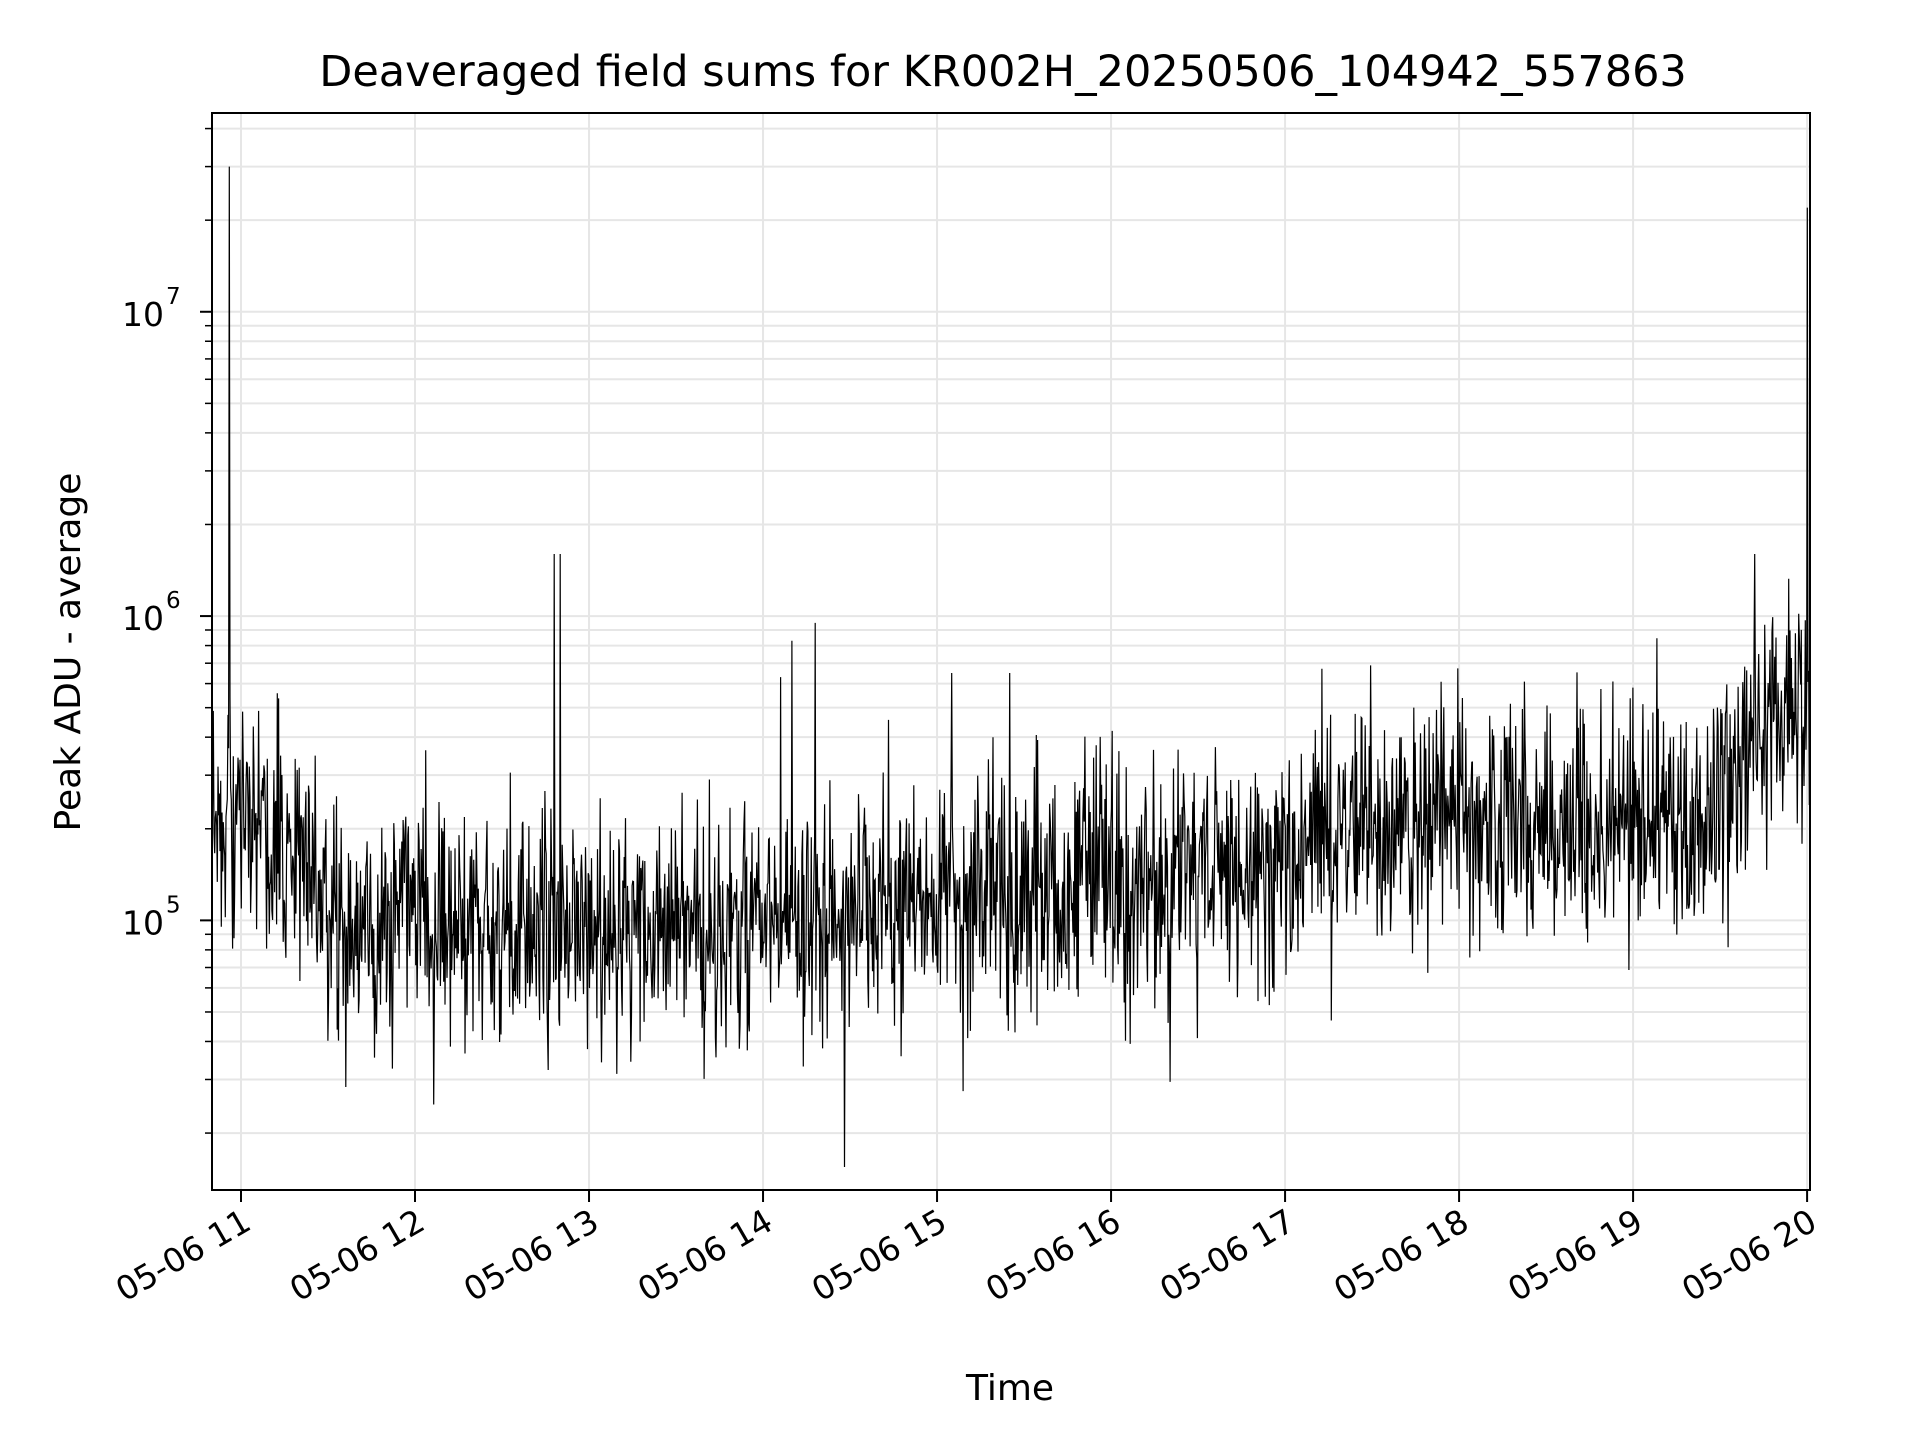  Describe the element at coordinates (173, 601) in the screenshot. I see `y-tick-exponent: 6` at that location.